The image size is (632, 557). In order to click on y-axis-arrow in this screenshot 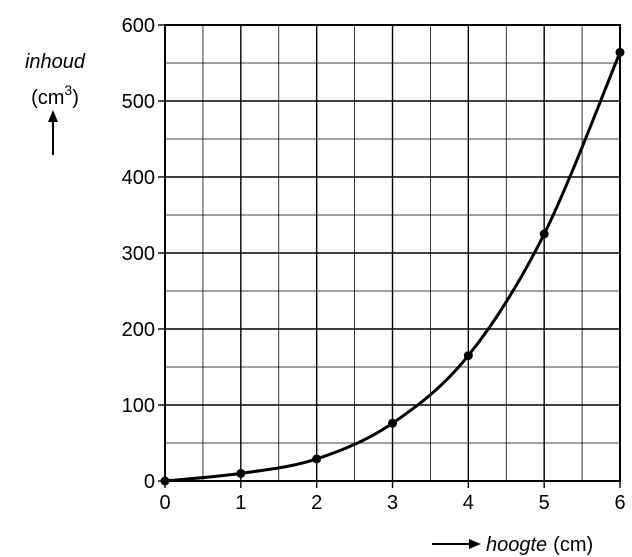, I will do `click(53, 132)`.